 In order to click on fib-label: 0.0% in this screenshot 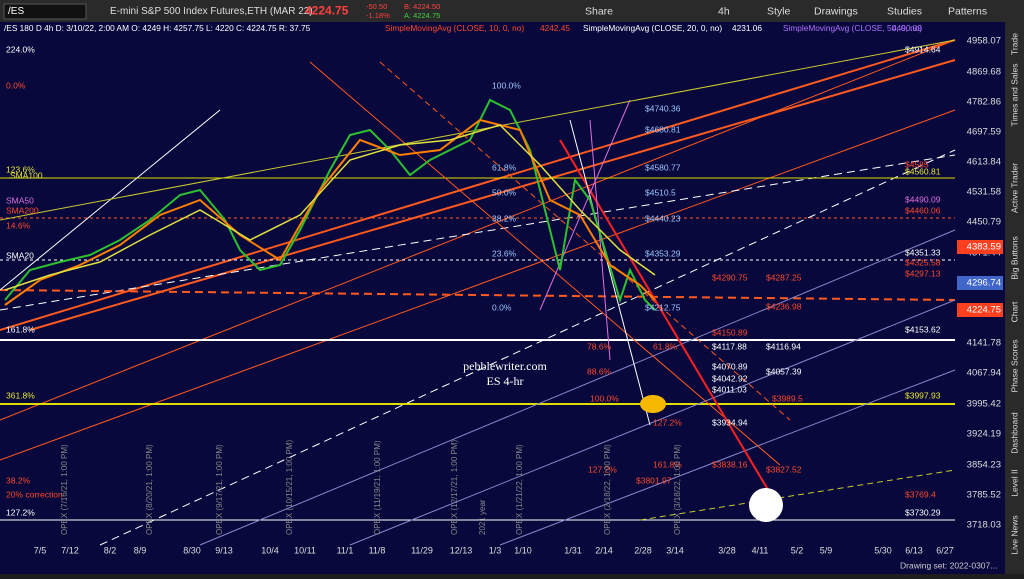, I will do `click(502, 307)`.